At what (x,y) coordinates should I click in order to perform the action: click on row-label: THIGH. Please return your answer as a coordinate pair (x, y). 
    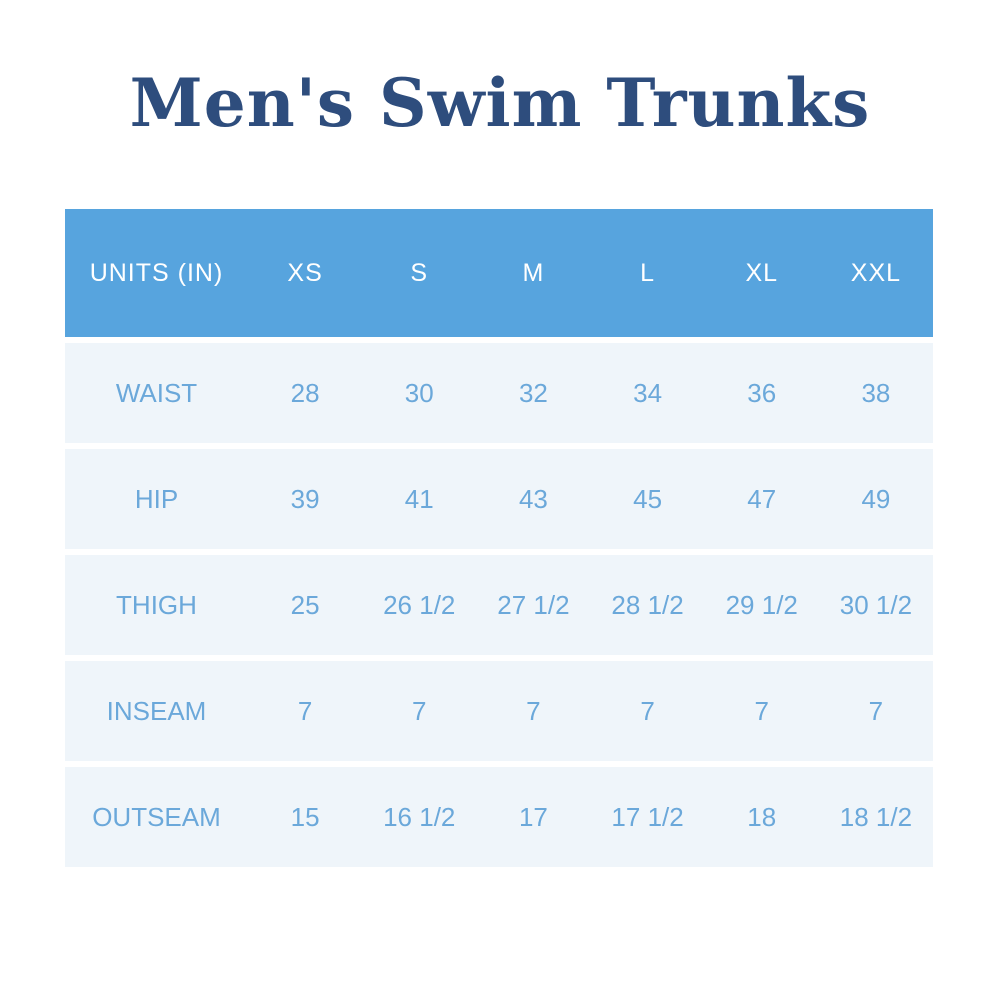
    Looking at the image, I should click on (156, 604).